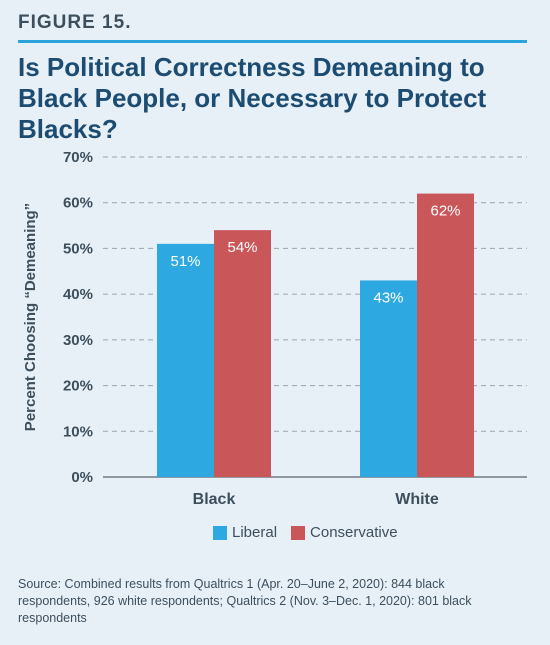  Describe the element at coordinates (214, 499) in the screenshot. I see `x-category-label: Black` at that location.